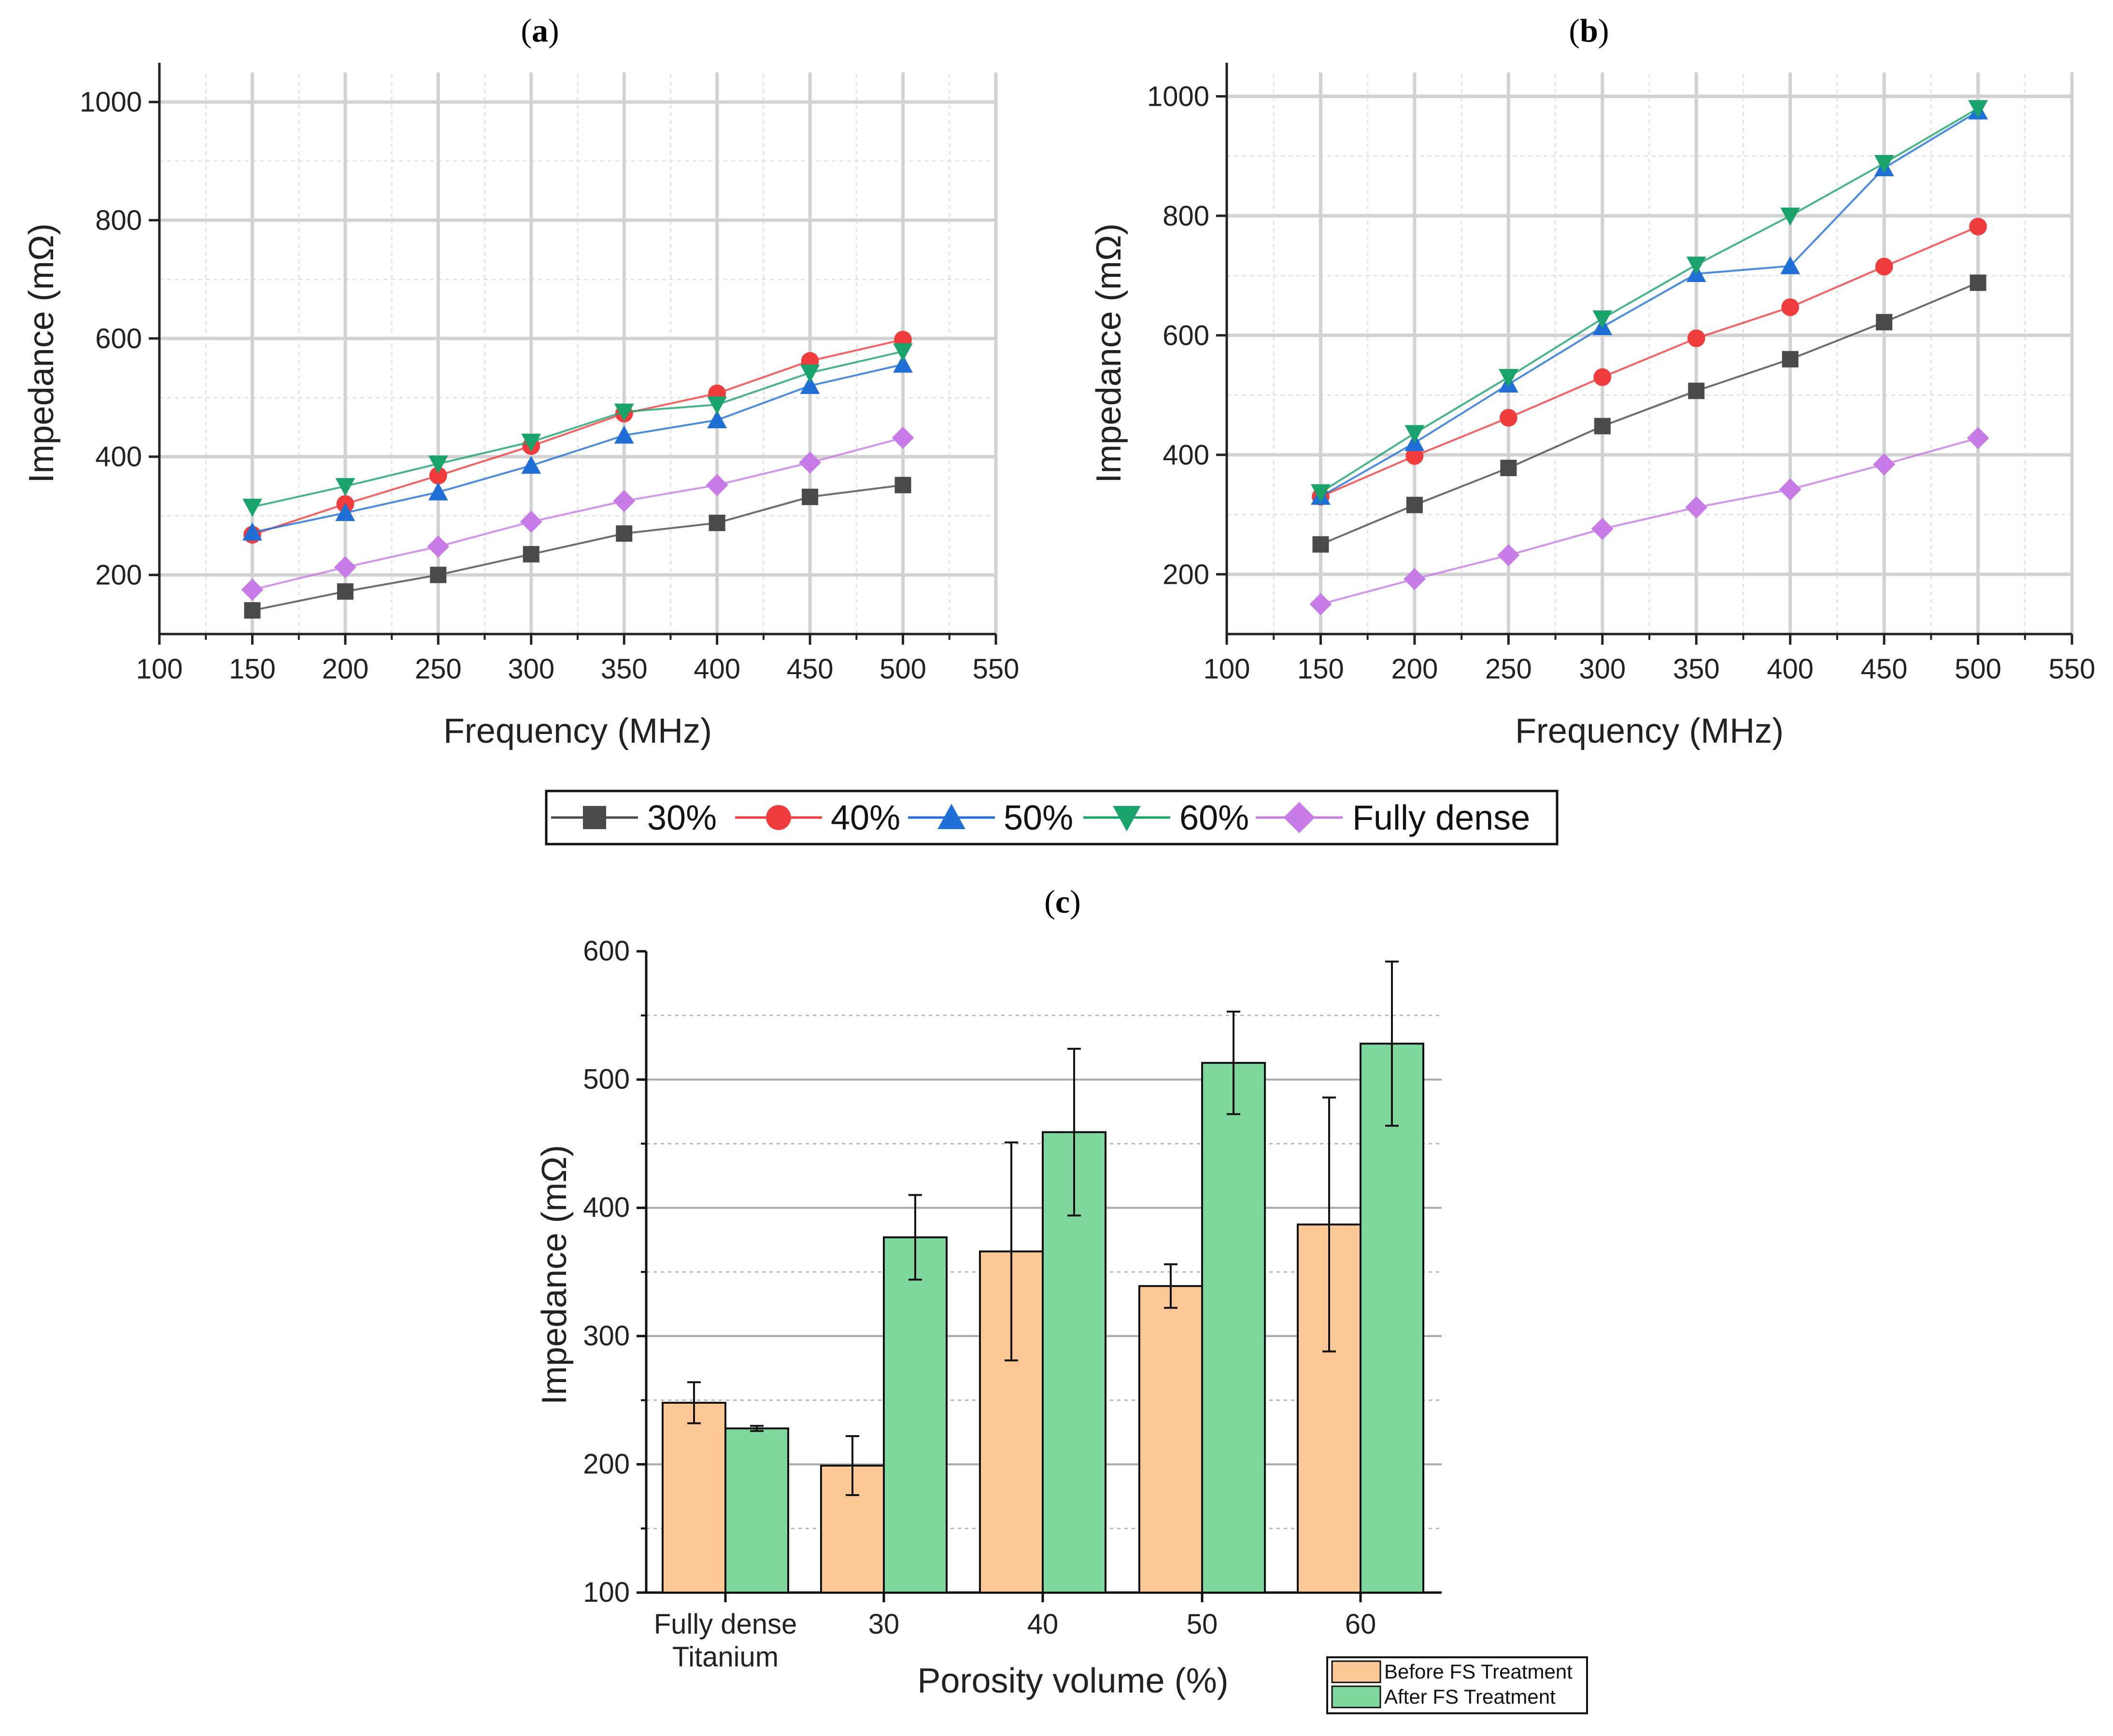 Image resolution: width=2113 pixels, height=1736 pixels. What do you see at coordinates (531, 669) in the screenshot?
I see `x-tick-label: 300` at bounding box center [531, 669].